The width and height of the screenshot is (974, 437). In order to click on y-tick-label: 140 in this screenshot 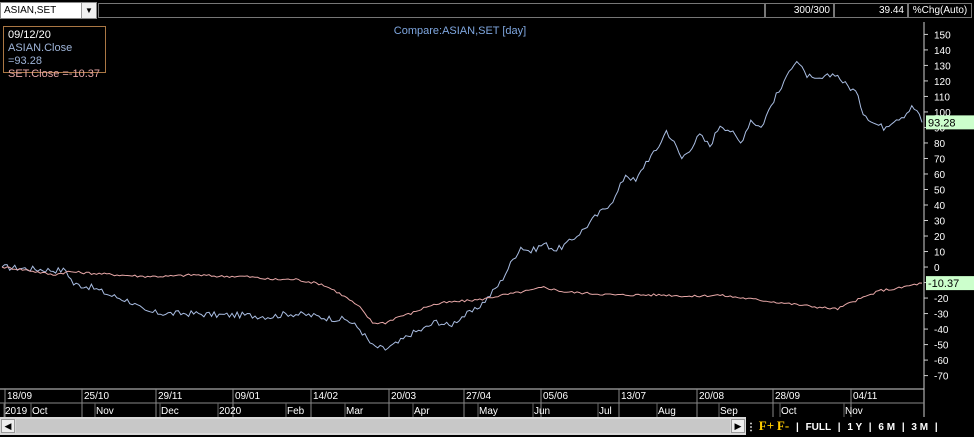, I will do `click(942, 51)`.